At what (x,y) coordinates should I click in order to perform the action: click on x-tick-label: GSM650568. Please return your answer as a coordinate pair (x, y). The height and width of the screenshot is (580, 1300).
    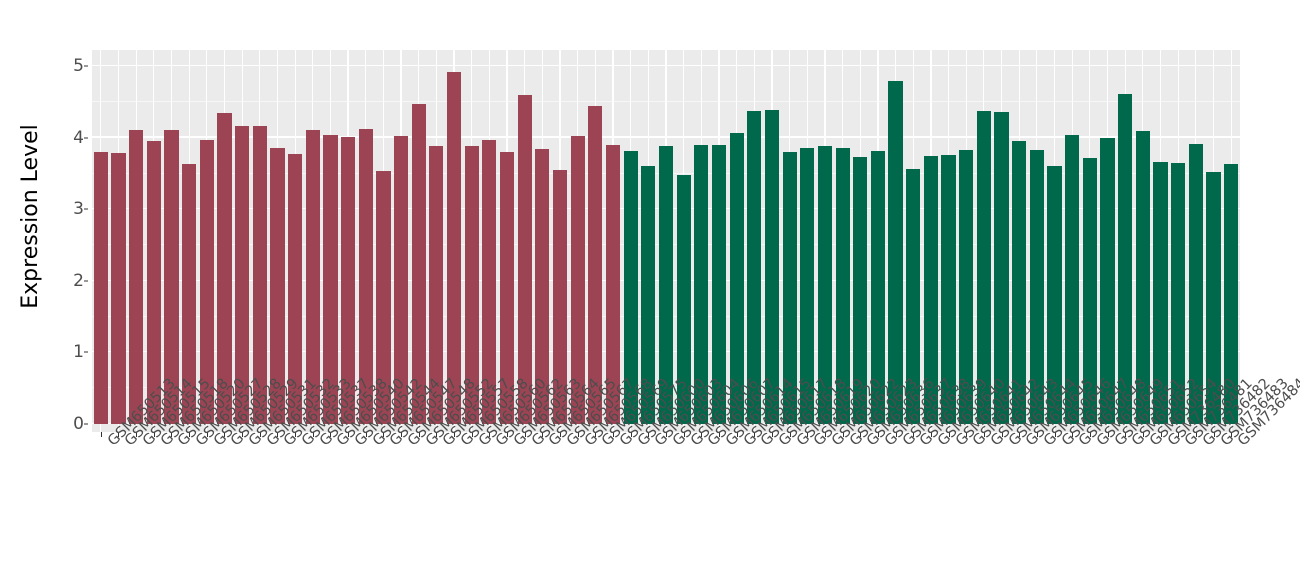
    Looking at the image, I should click on (619, 413).